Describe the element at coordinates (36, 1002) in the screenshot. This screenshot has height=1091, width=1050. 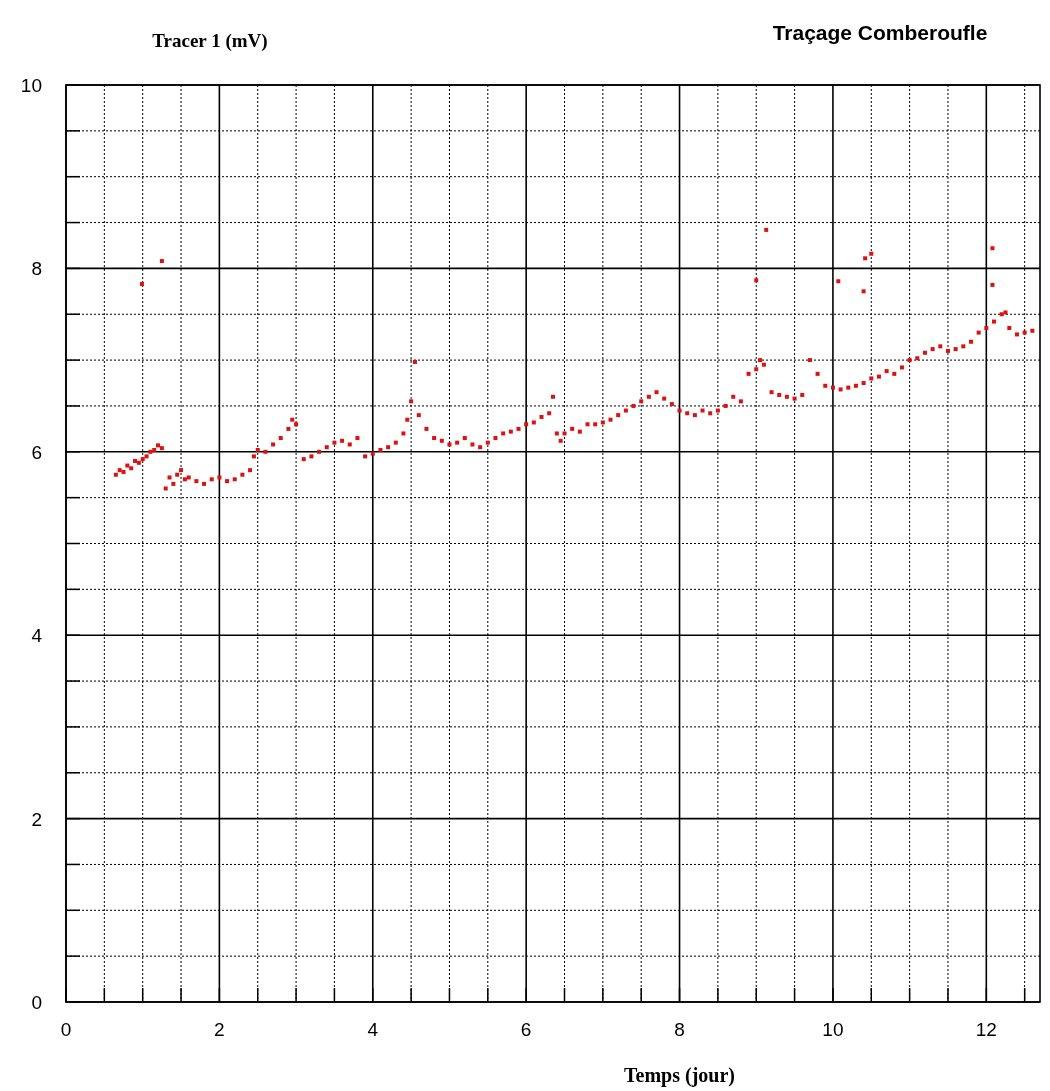
I see `y-tick-label: 0` at that location.